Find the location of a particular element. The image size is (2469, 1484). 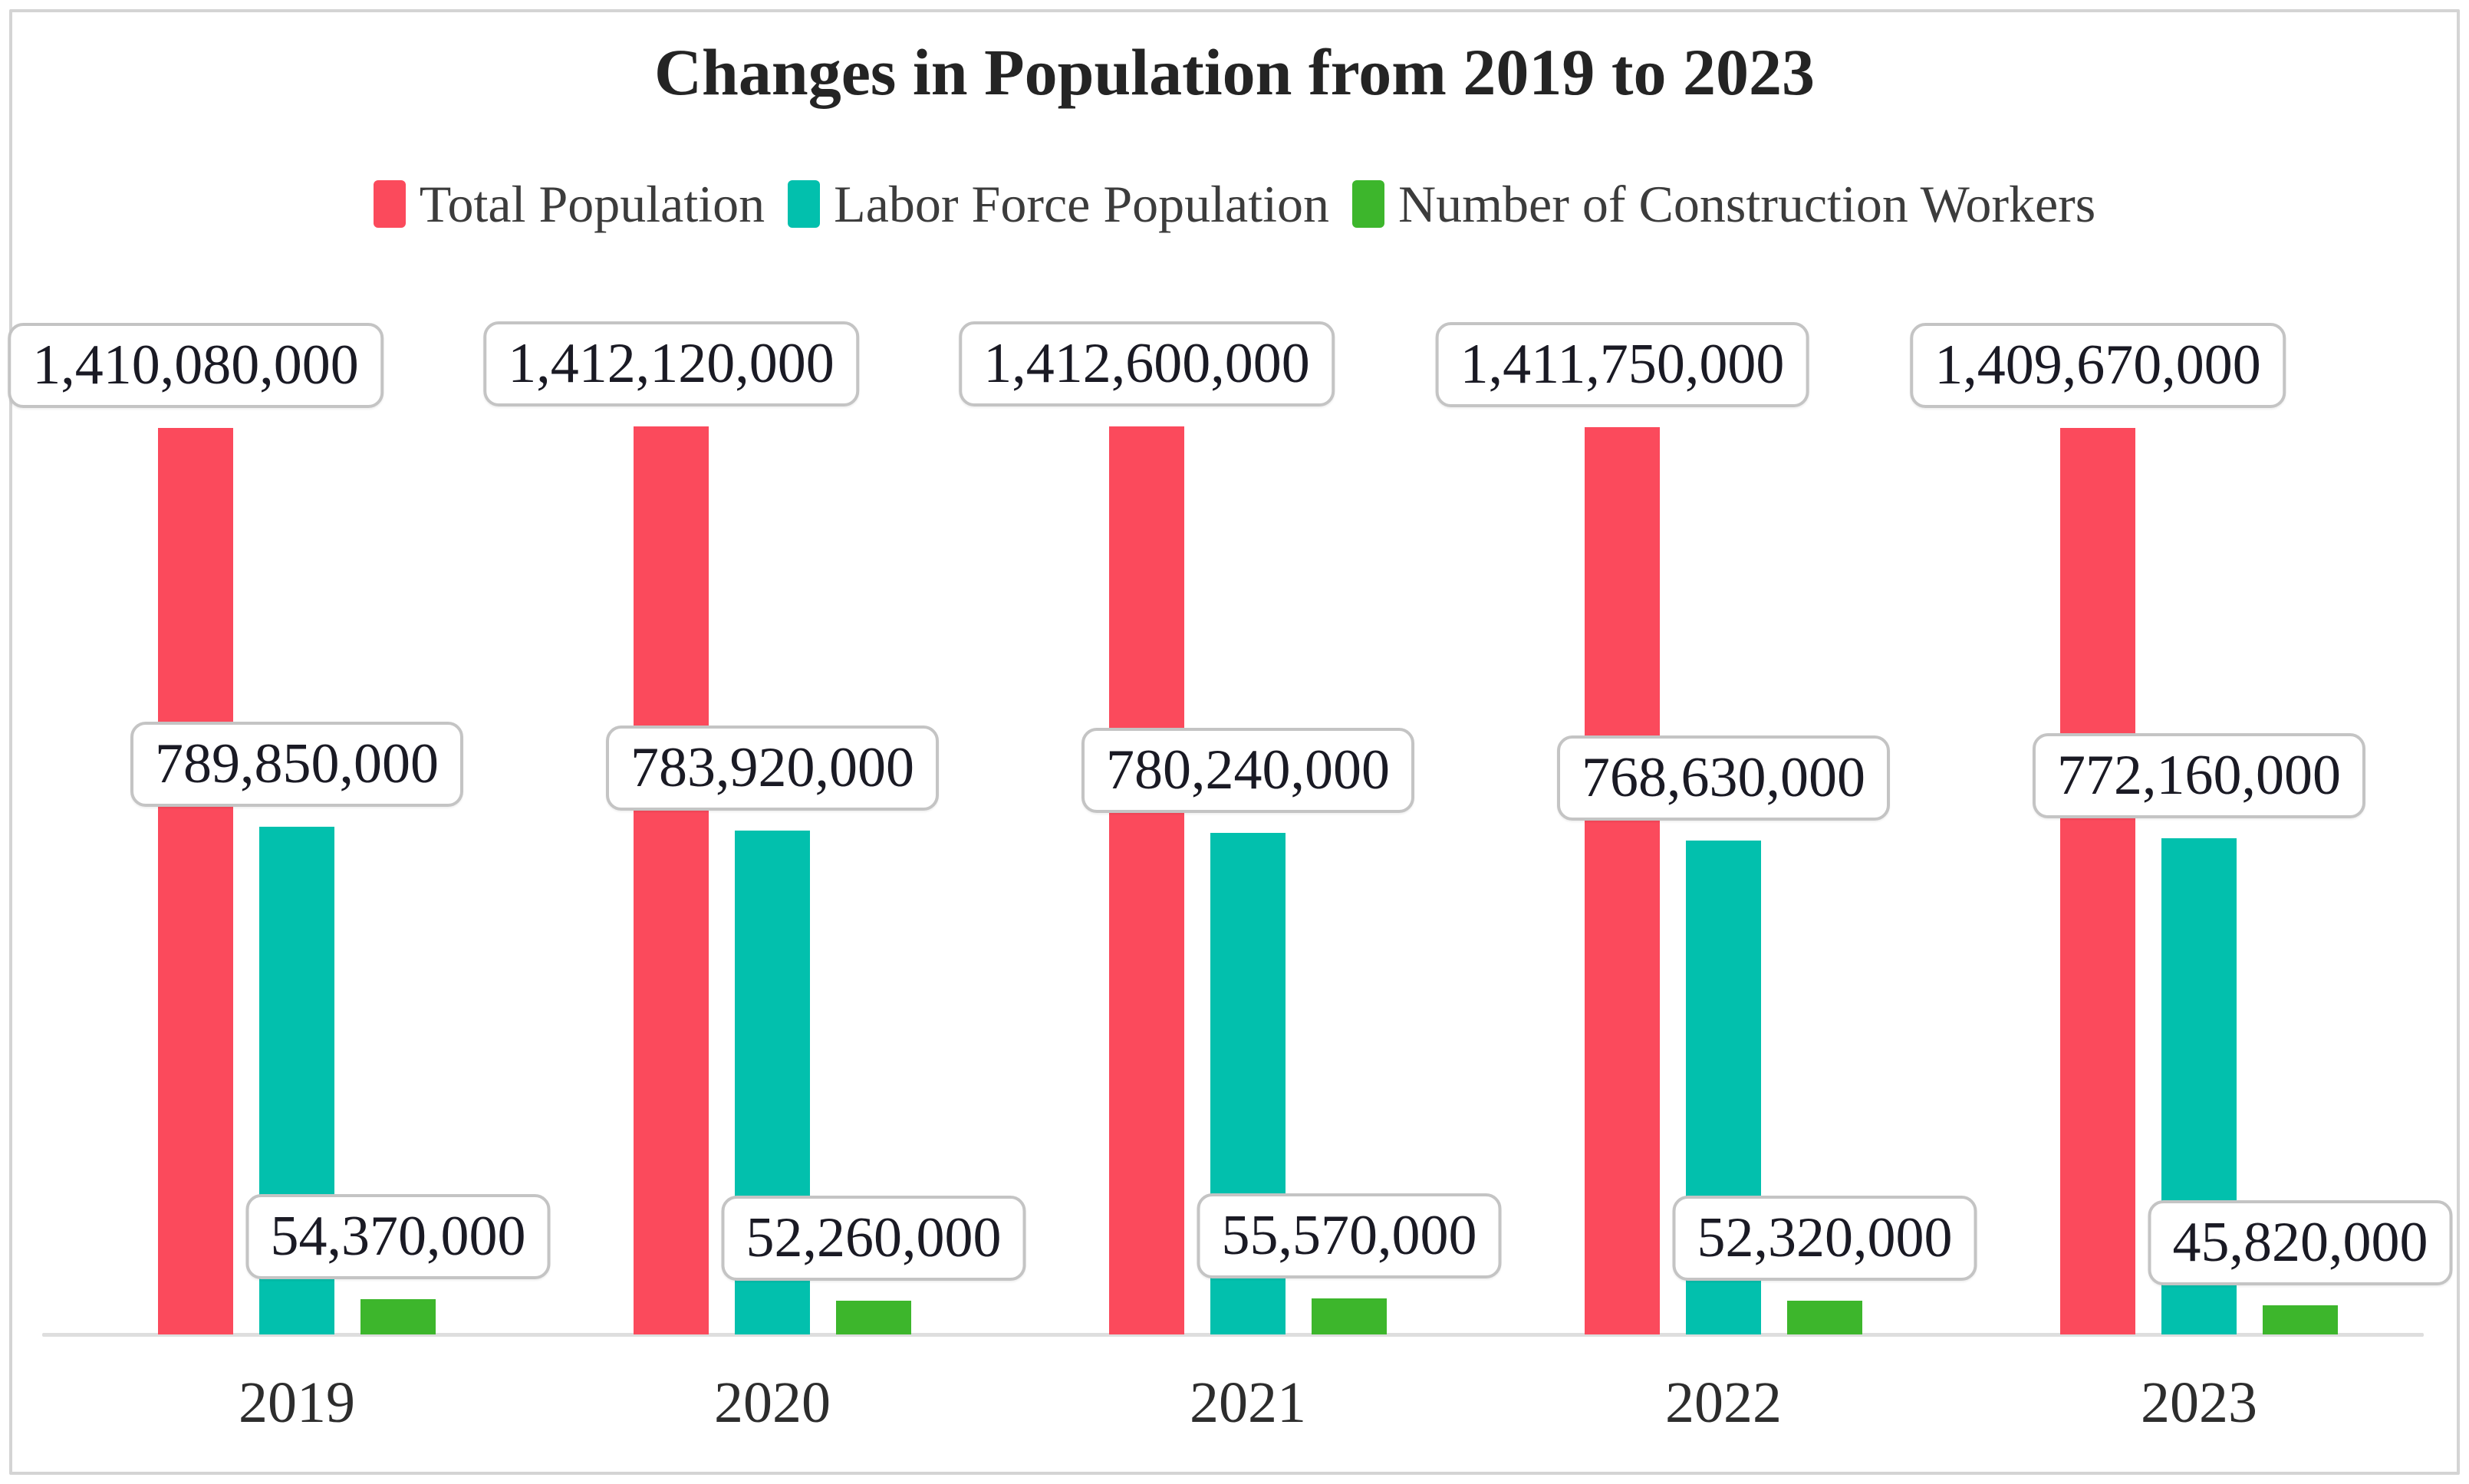

bar-number-of-construction-workers-2022 is located at coordinates (1824, 1317).